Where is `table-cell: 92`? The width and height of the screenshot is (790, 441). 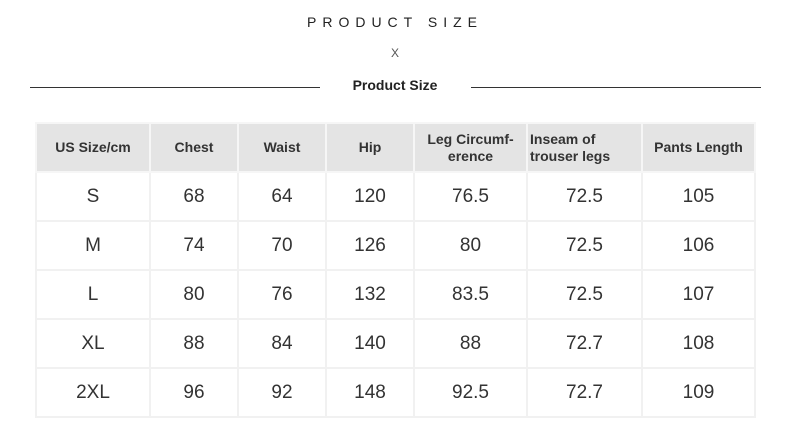
table-cell: 92 is located at coordinates (282, 392).